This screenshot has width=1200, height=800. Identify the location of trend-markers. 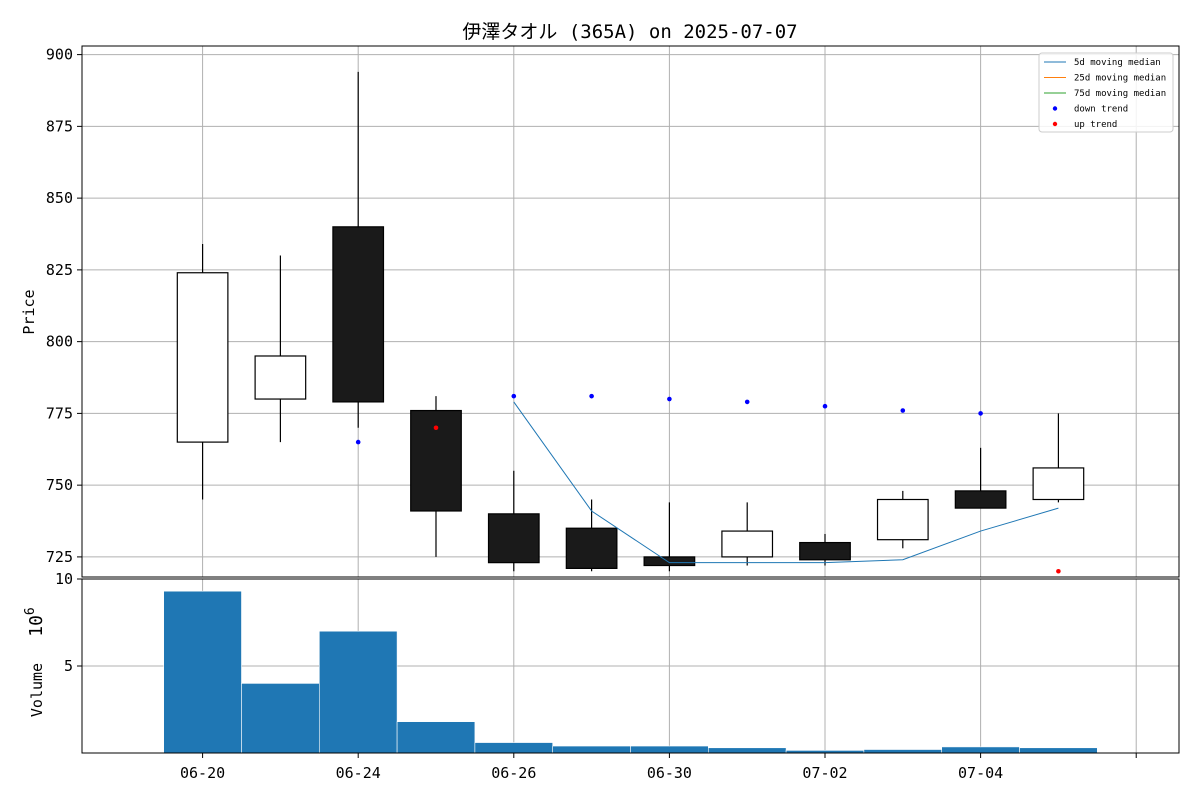
(708, 483).